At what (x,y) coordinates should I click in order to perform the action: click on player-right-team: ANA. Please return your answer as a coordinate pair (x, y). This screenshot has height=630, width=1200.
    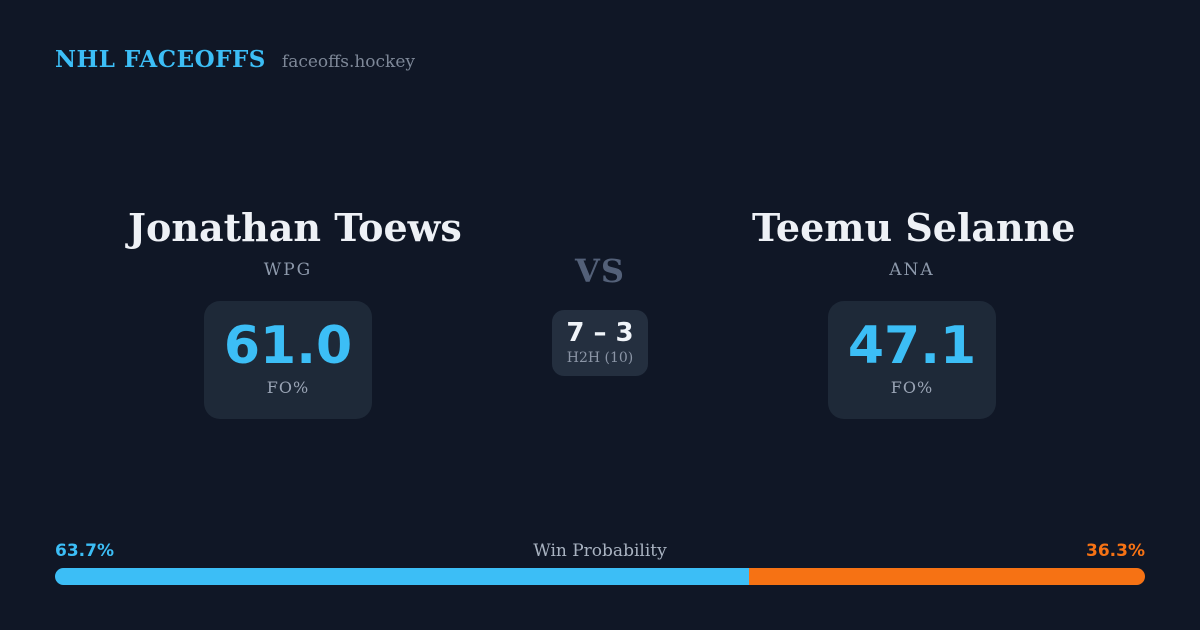
    Looking at the image, I should click on (912, 269).